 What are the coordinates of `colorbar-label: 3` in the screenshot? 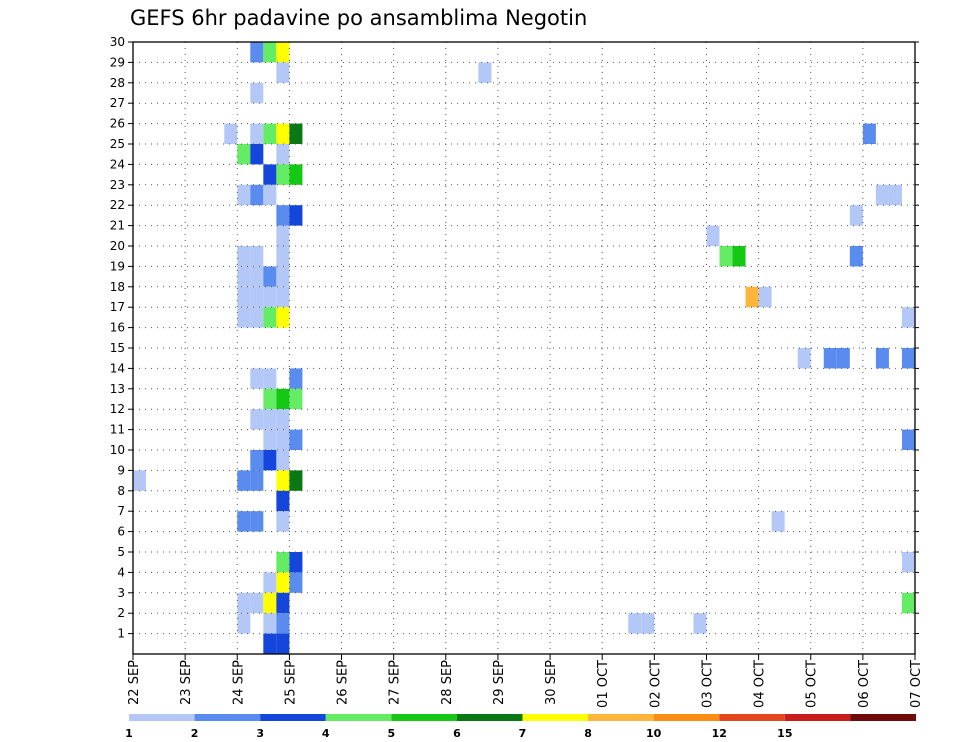 It's located at (260, 733).